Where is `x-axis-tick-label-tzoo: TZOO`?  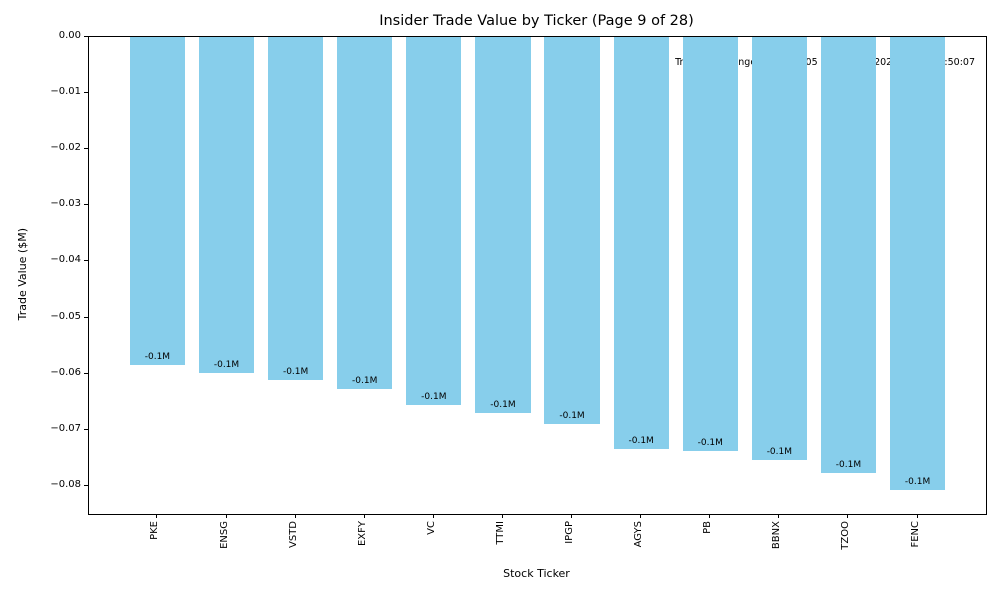 x-axis-tick-label-tzoo: TZOO is located at coordinates (846, 535).